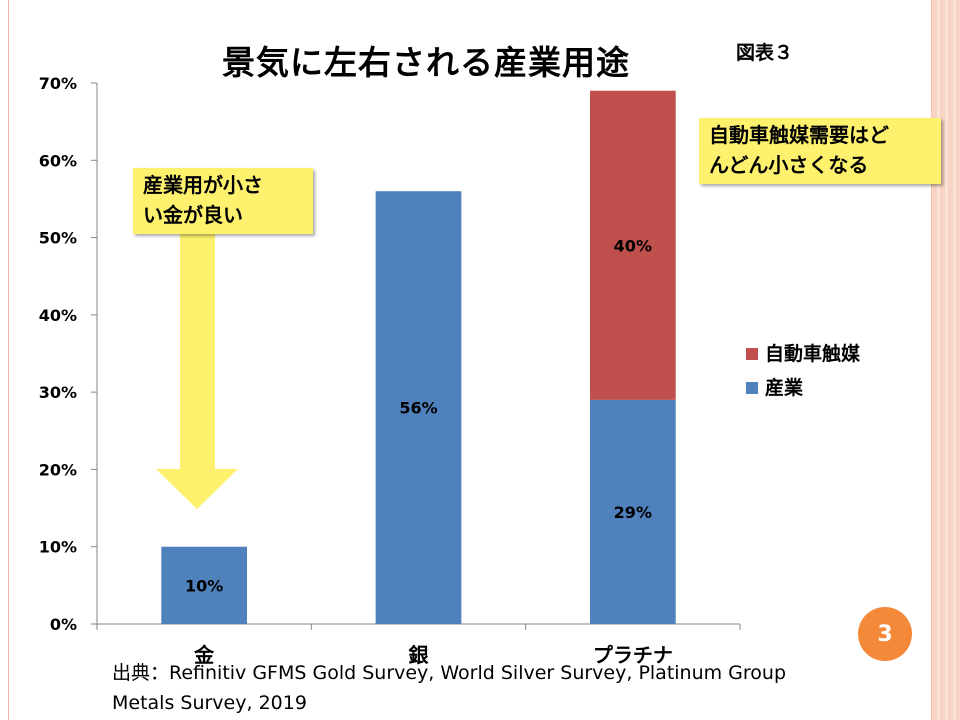 The image size is (960, 720). Describe the element at coordinates (193, 215) in the screenshot. I see `callout-gold-line-2: い金が良い` at that location.